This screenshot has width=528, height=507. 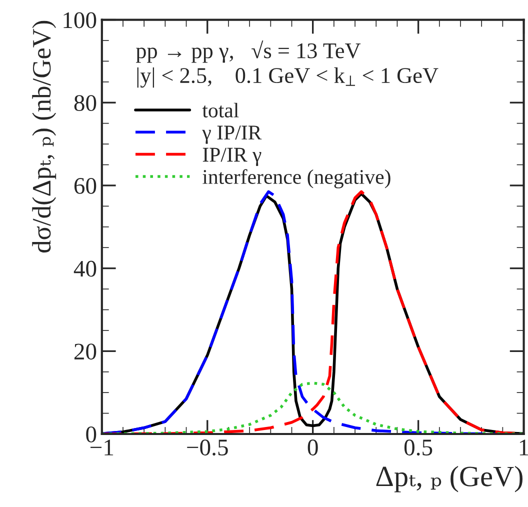 What do you see at coordinates (207, 448) in the screenshot?
I see `x-tick-label: −0.5` at bounding box center [207, 448].